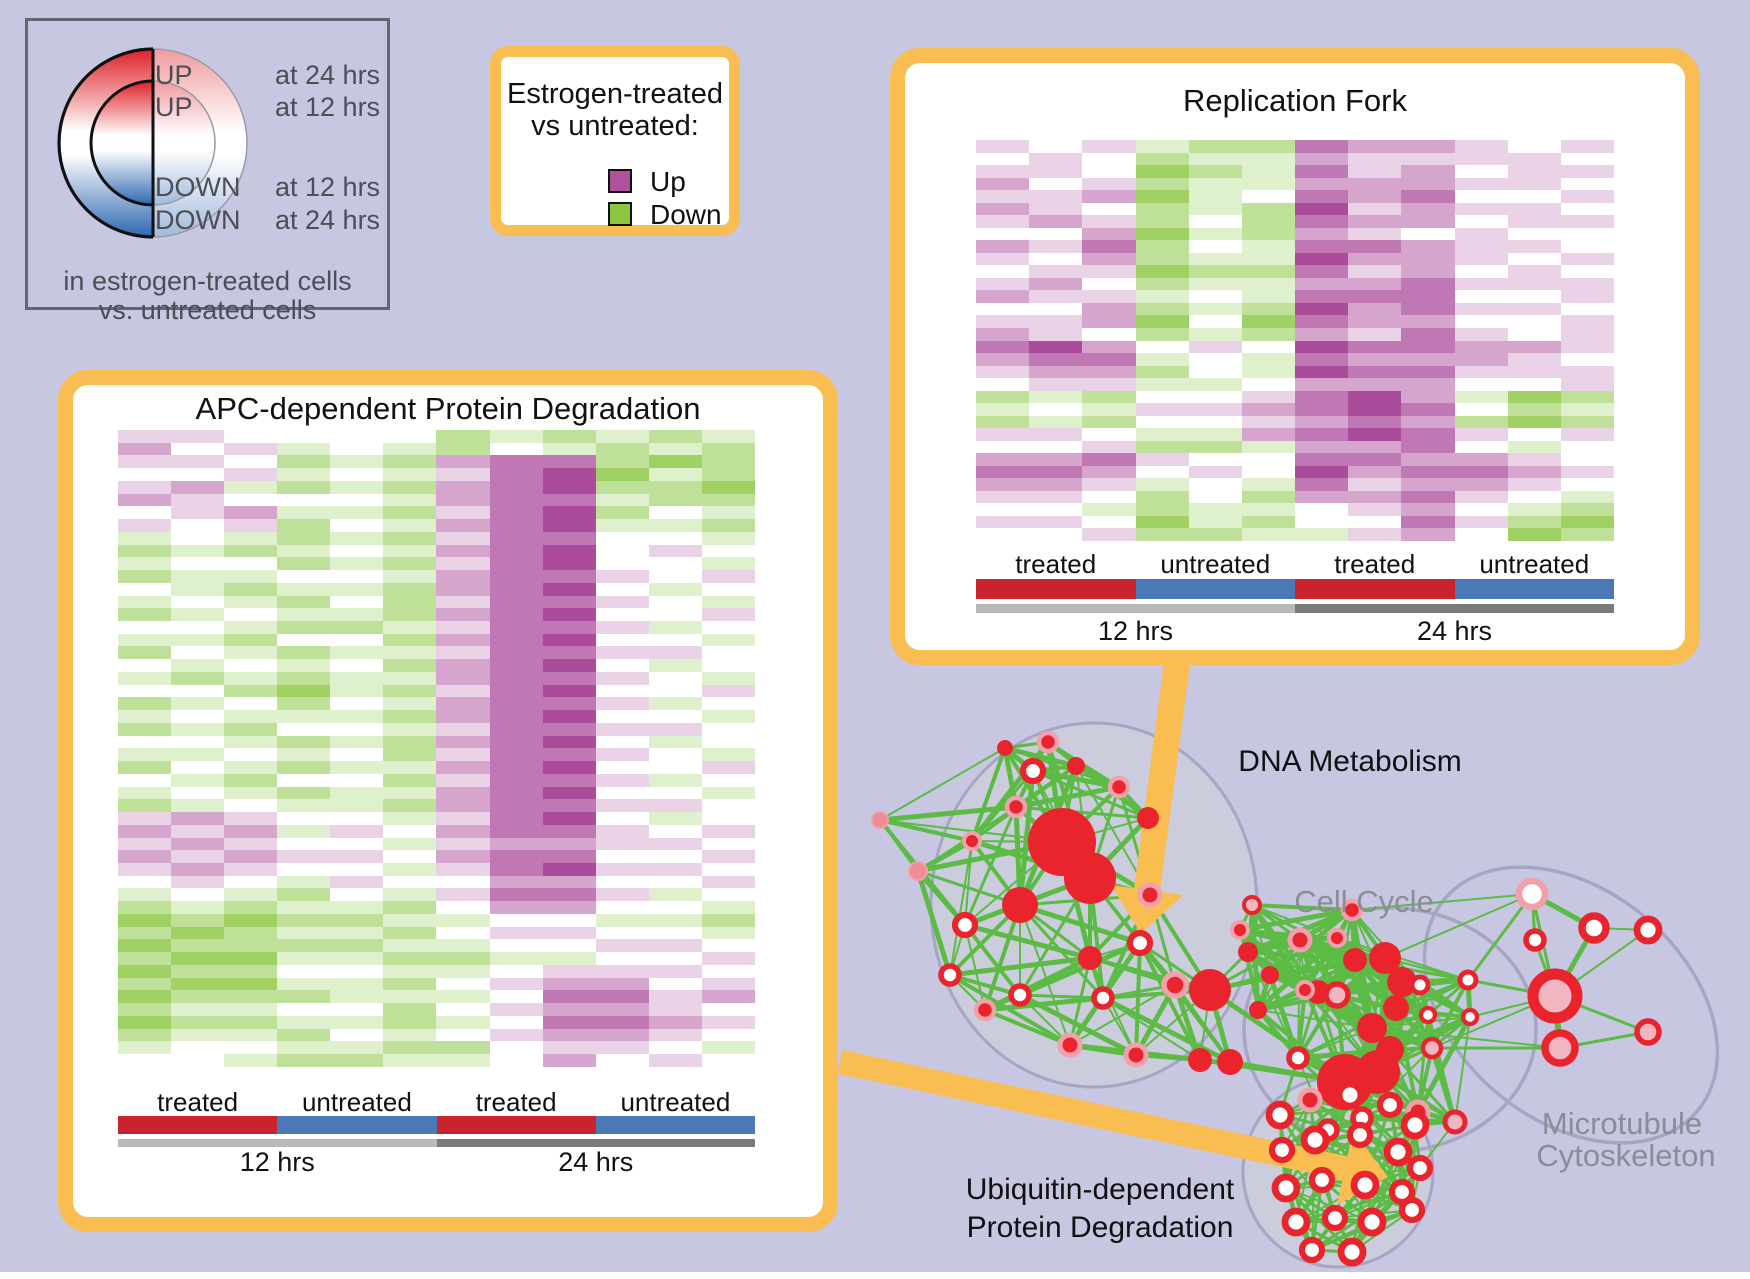 The width and height of the screenshot is (1750, 1279). I want to click on network-node-solid, so click(1258, 1010).